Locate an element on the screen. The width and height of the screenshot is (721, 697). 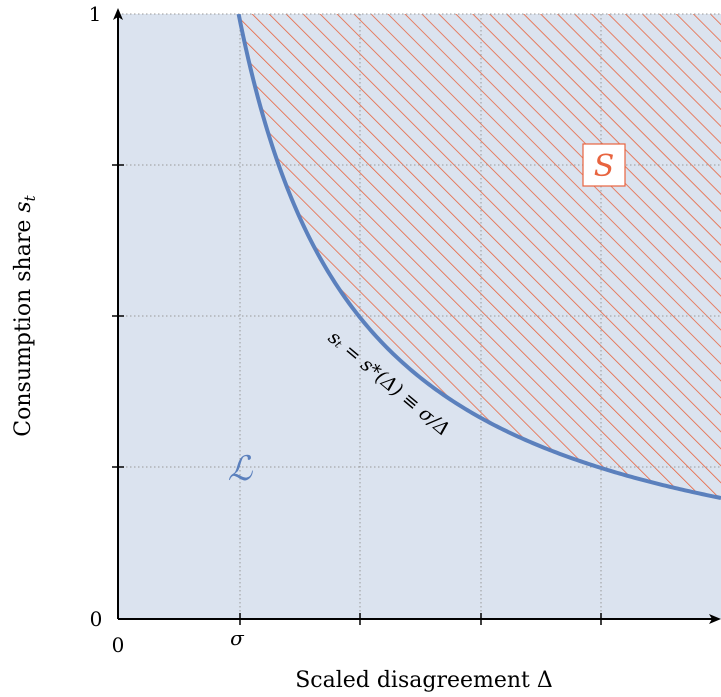
x-tick-label-zero: 0 is located at coordinates (118, 645).